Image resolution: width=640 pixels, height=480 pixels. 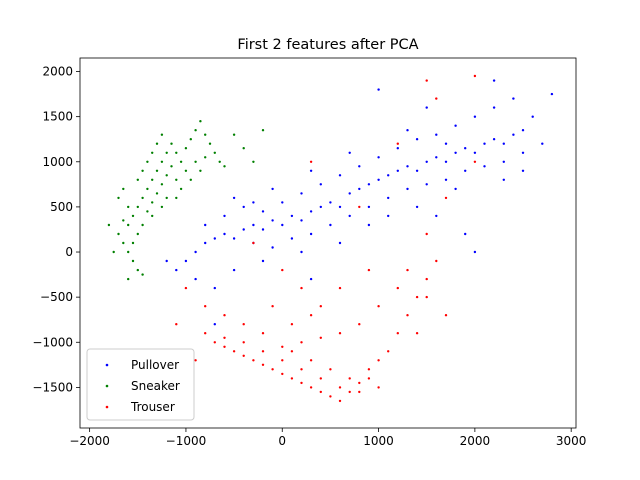 What do you see at coordinates (52, 342) in the screenshot?
I see `y-tick-label: −1000` at bounding box center [52, 342].